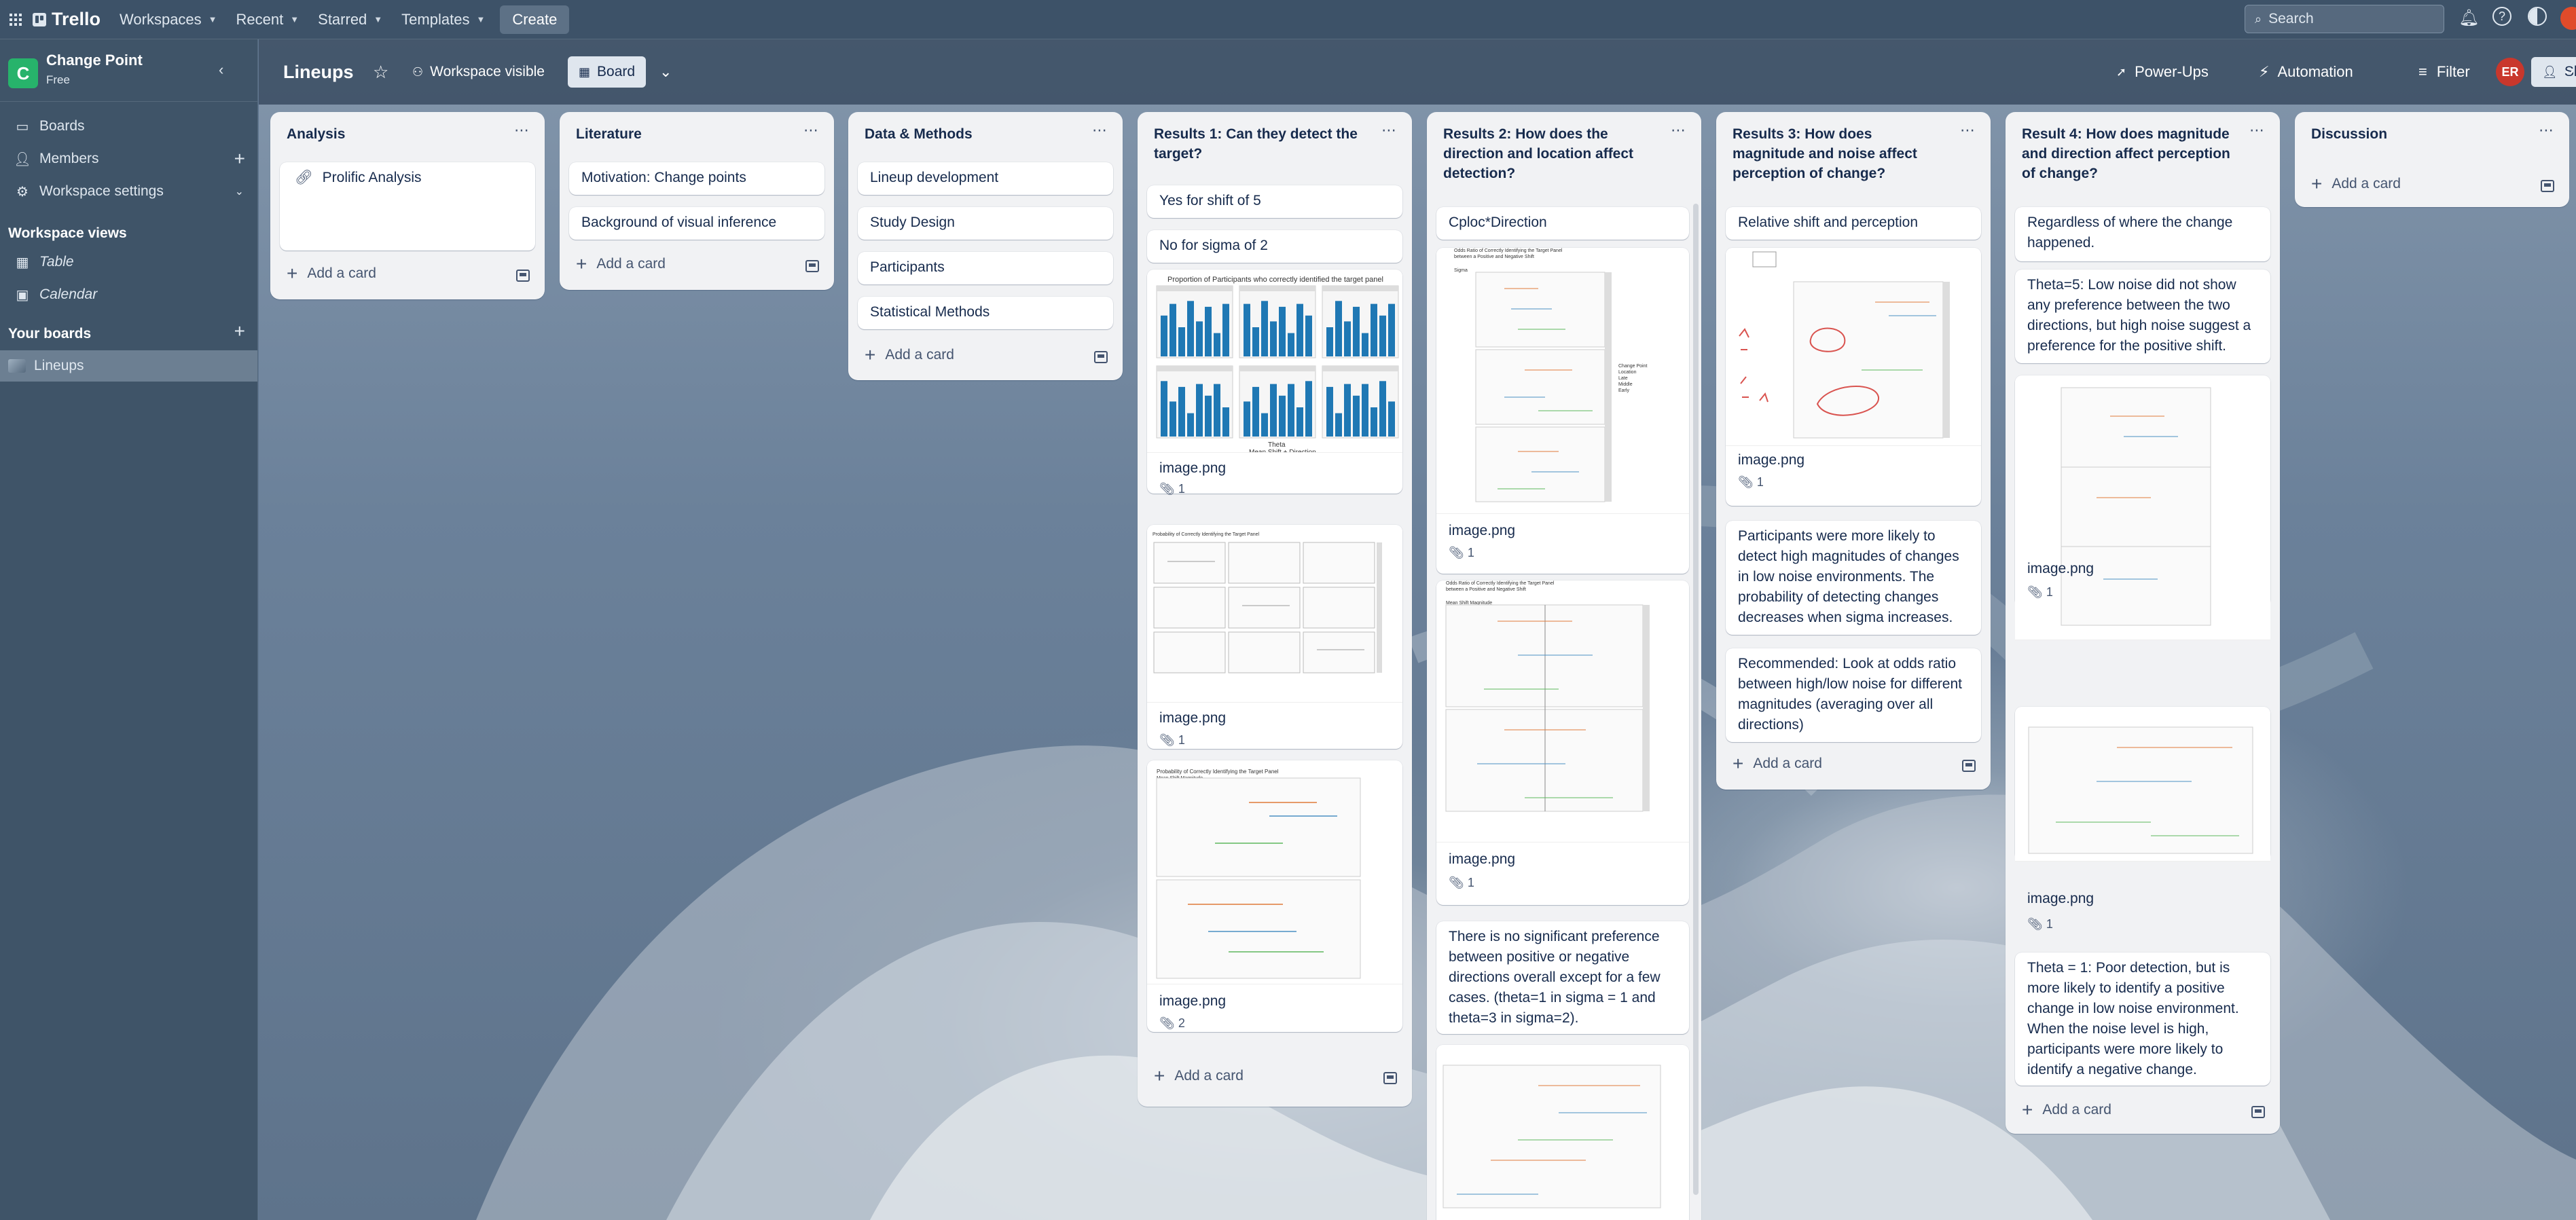 The width and height of the screenshot is (2576, 1220). What do you see at coordinates (985, 313) in the screenshot?
I see `card-statistical-methods: Statistical Methods` at bounding box center [985, 313].